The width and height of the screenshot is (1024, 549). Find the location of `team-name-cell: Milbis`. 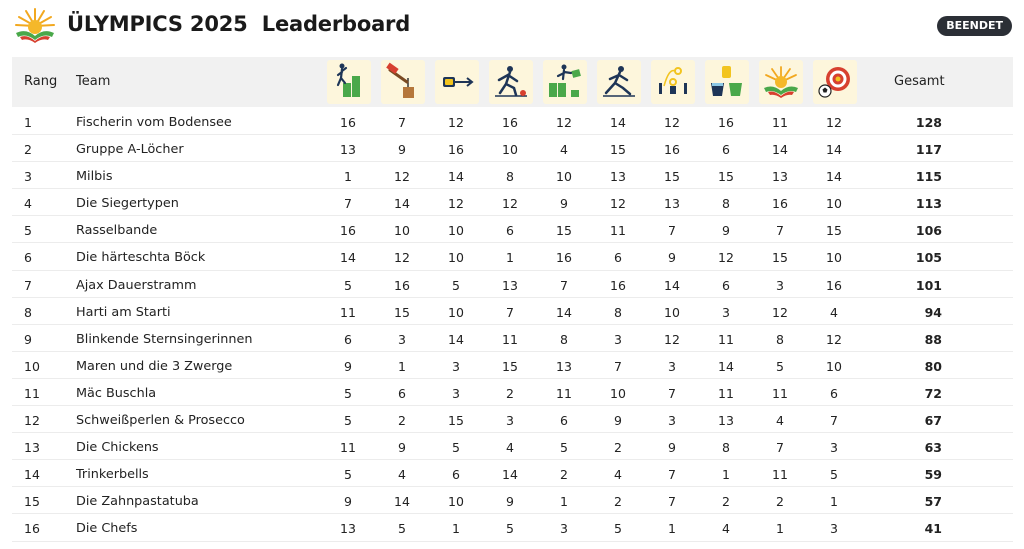

team-name-cell: Milbis is located at coordinates (94, 177).